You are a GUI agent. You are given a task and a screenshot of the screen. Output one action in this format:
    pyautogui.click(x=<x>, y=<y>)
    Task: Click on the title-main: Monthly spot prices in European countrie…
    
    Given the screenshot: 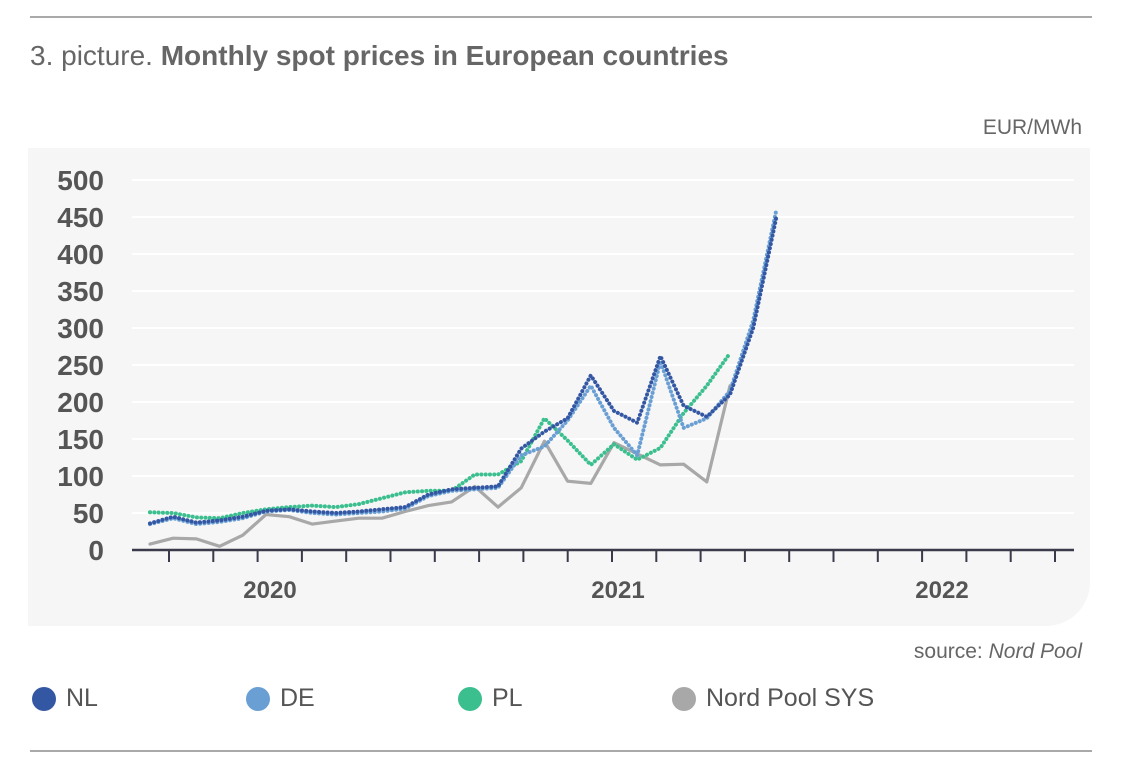 What is the action you would take?
    pyautogui.click(x=444, y=55)
    